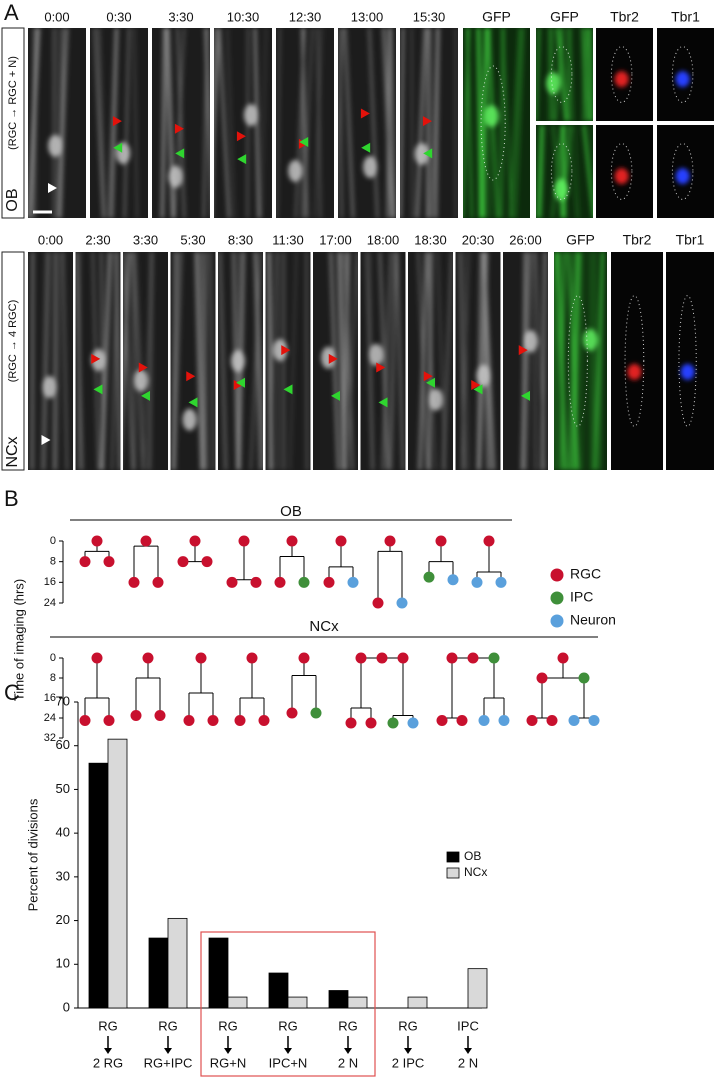 This screenshot has width=719, height=1078. What do you see at coordinates (367, 16) in the screenshot?
I see `time-label: 13:00` at bounding box center [367, 16].